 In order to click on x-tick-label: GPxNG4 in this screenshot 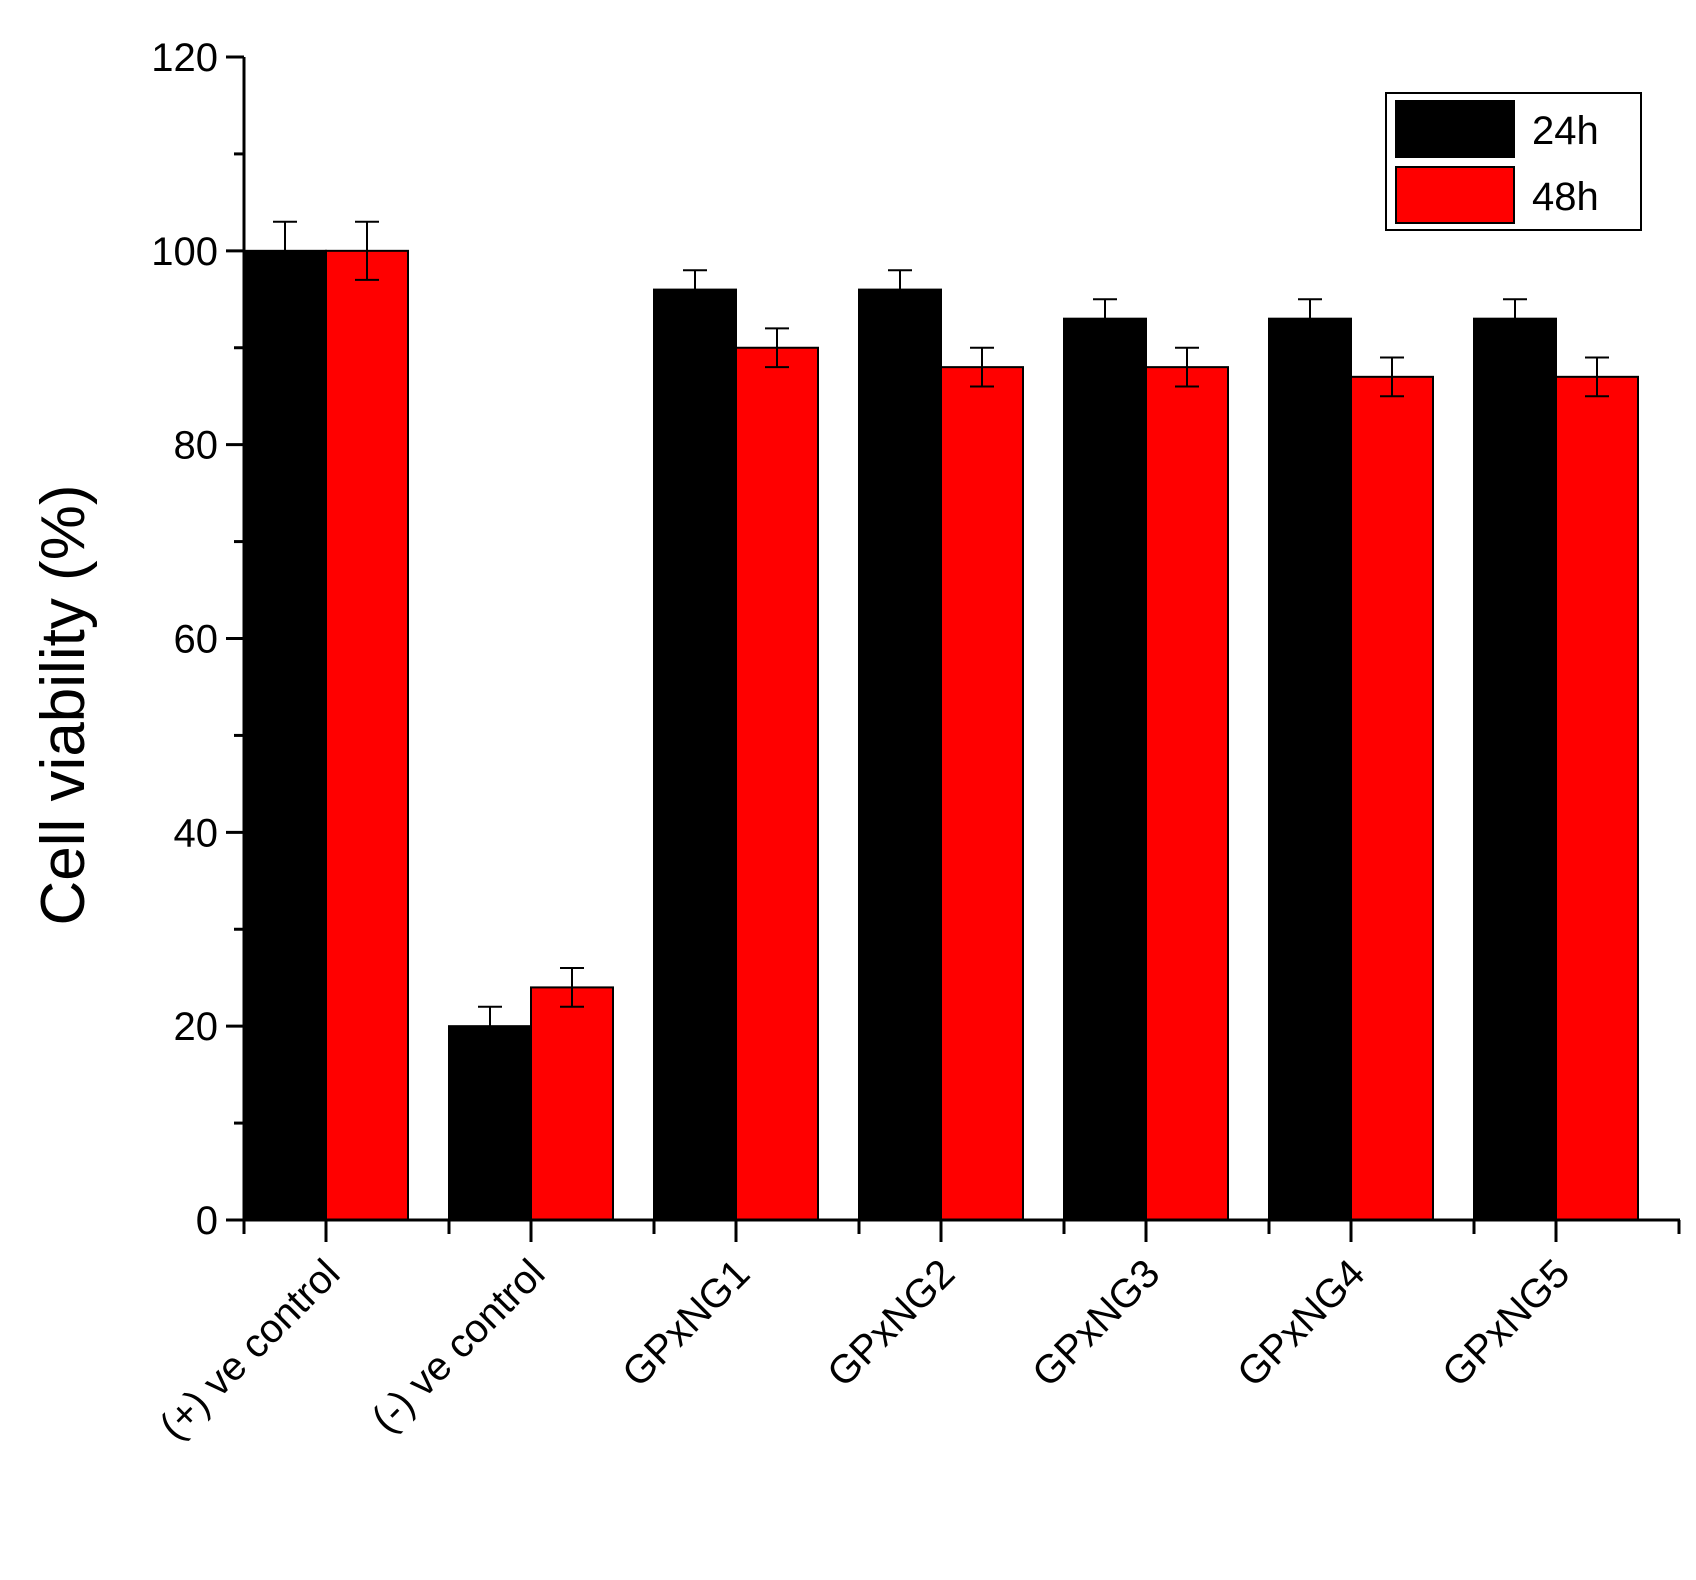, I will do `click(1301, 1323)`.